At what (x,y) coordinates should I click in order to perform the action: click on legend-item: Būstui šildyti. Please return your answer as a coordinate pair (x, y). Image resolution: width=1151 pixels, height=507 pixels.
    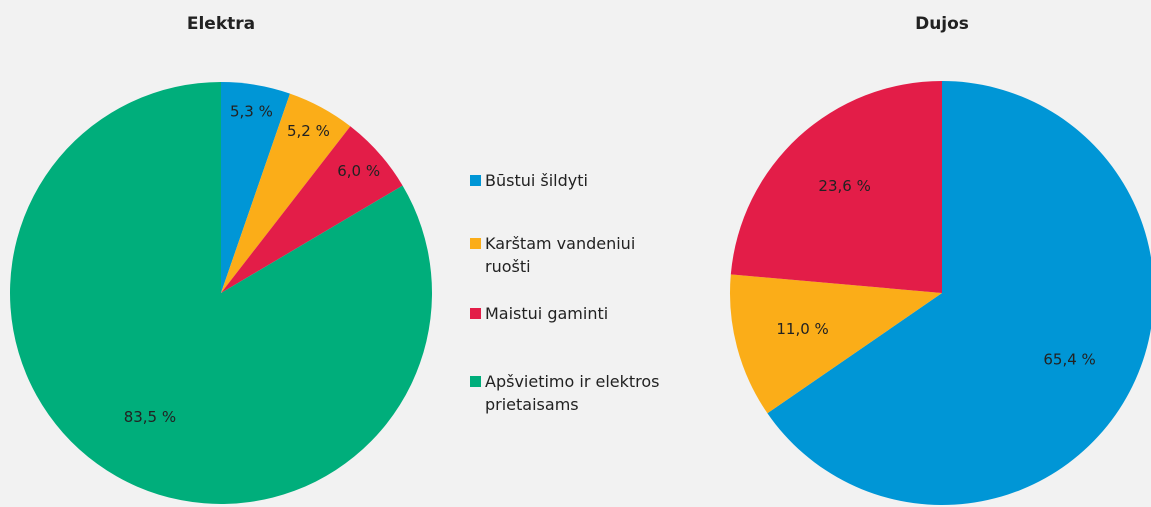
    Looking at the image, I should click on (585, 180).